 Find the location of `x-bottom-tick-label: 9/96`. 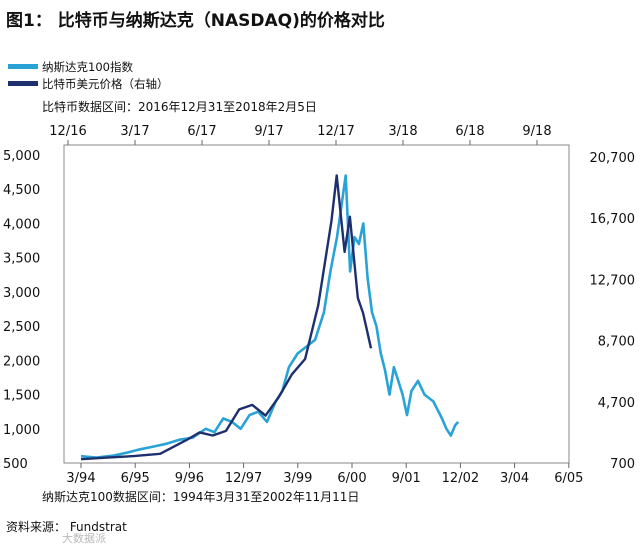

x-bottom-tick-label: 9/96 is located at coordinates (189, 478).